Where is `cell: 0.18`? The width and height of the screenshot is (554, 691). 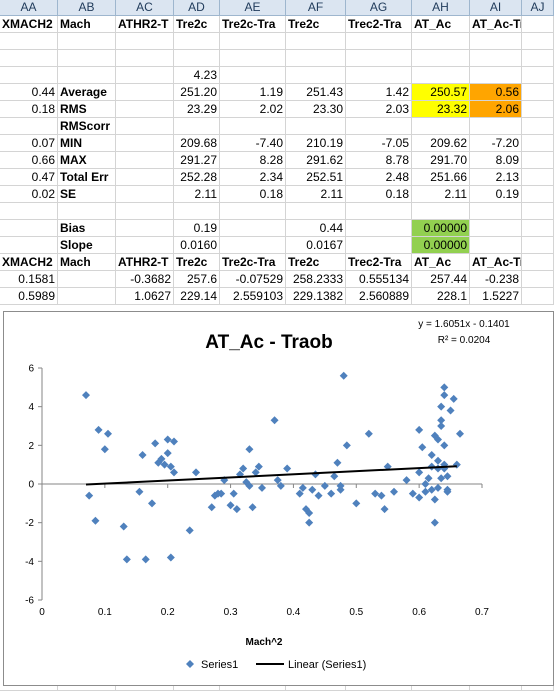 cell: 0.18 is located at coordinates (253, 194).